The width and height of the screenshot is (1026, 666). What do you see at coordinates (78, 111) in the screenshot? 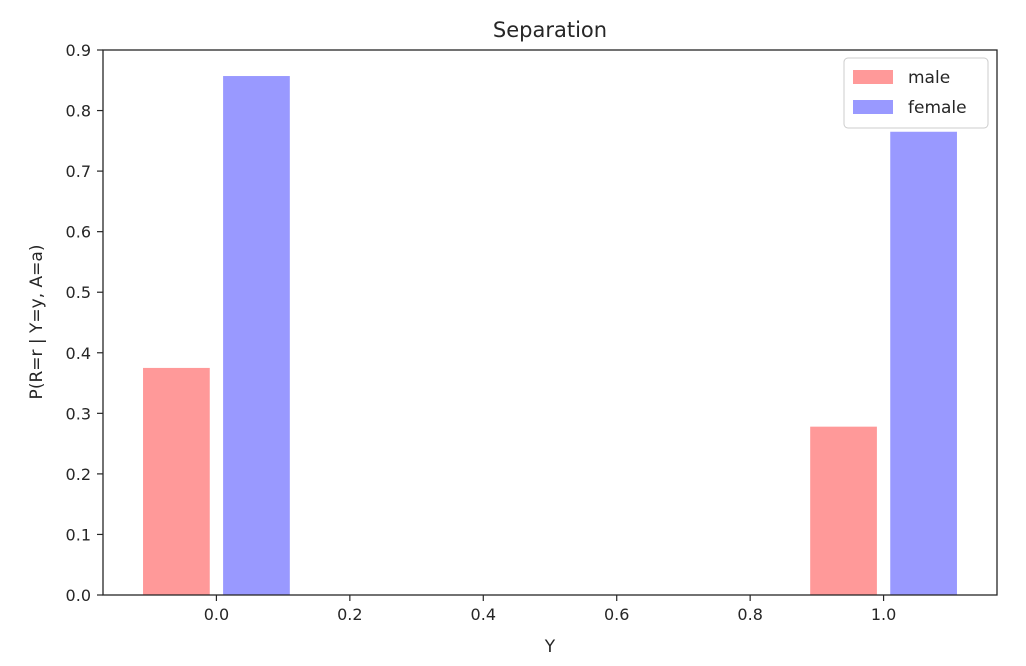
I see `y-tick-label: 0.8` at bounding box center [78, 111].